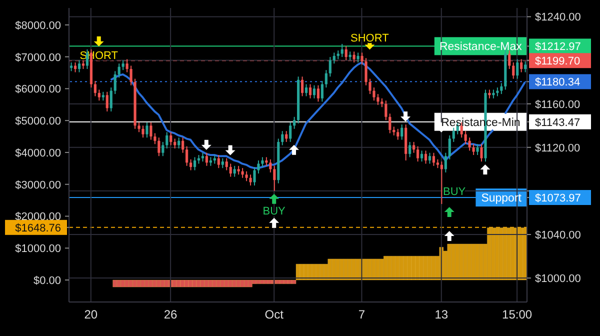 The image size is (600, 336). Describe the element at coordinates (38, 249) in the screenshot. I see `y2-tick-label: $1000.00` at that location.